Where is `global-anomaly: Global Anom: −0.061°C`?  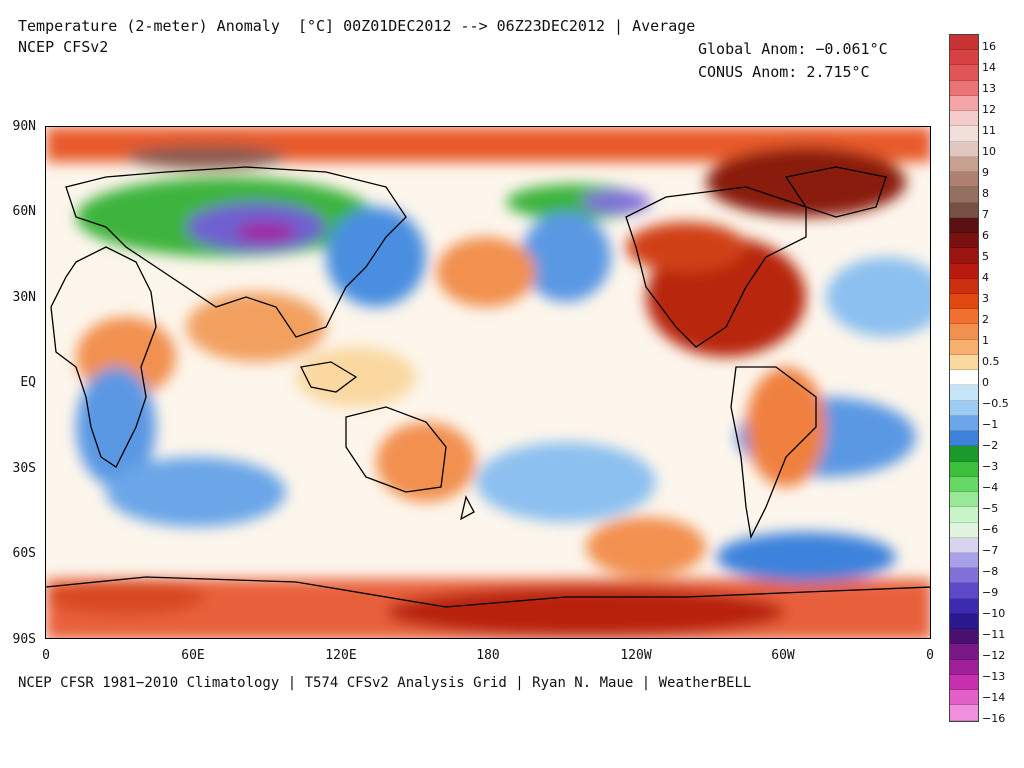 global-anomaly: Global Anom: −0.061°C is located at coordinates (793, 49).